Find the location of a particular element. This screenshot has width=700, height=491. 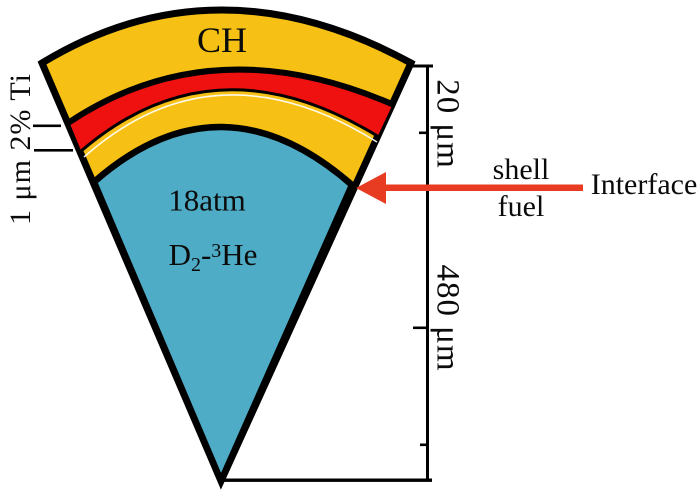

interface-arrow-shaft is located at coordinates (478, 187).